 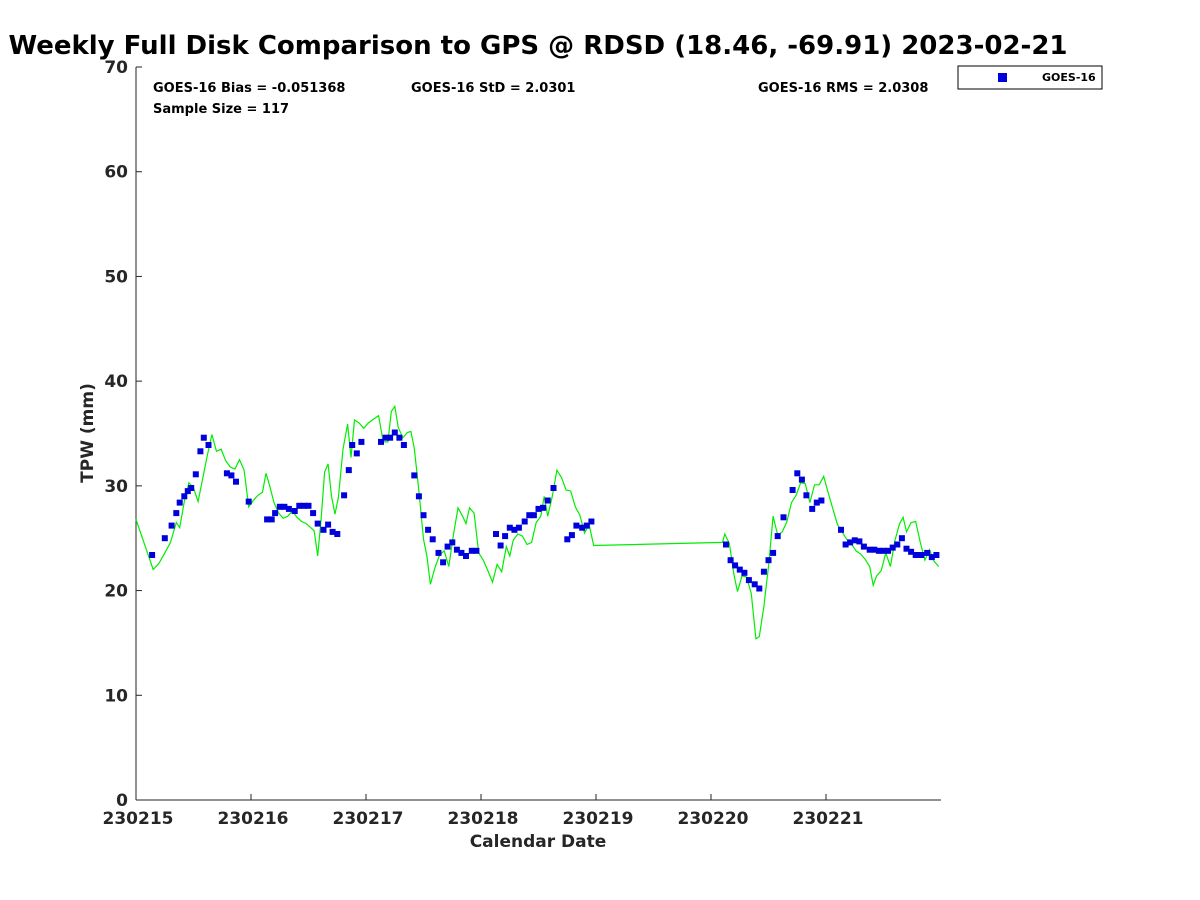 I want to click on x-tick-label: 230219, so click(x=598, y=819).